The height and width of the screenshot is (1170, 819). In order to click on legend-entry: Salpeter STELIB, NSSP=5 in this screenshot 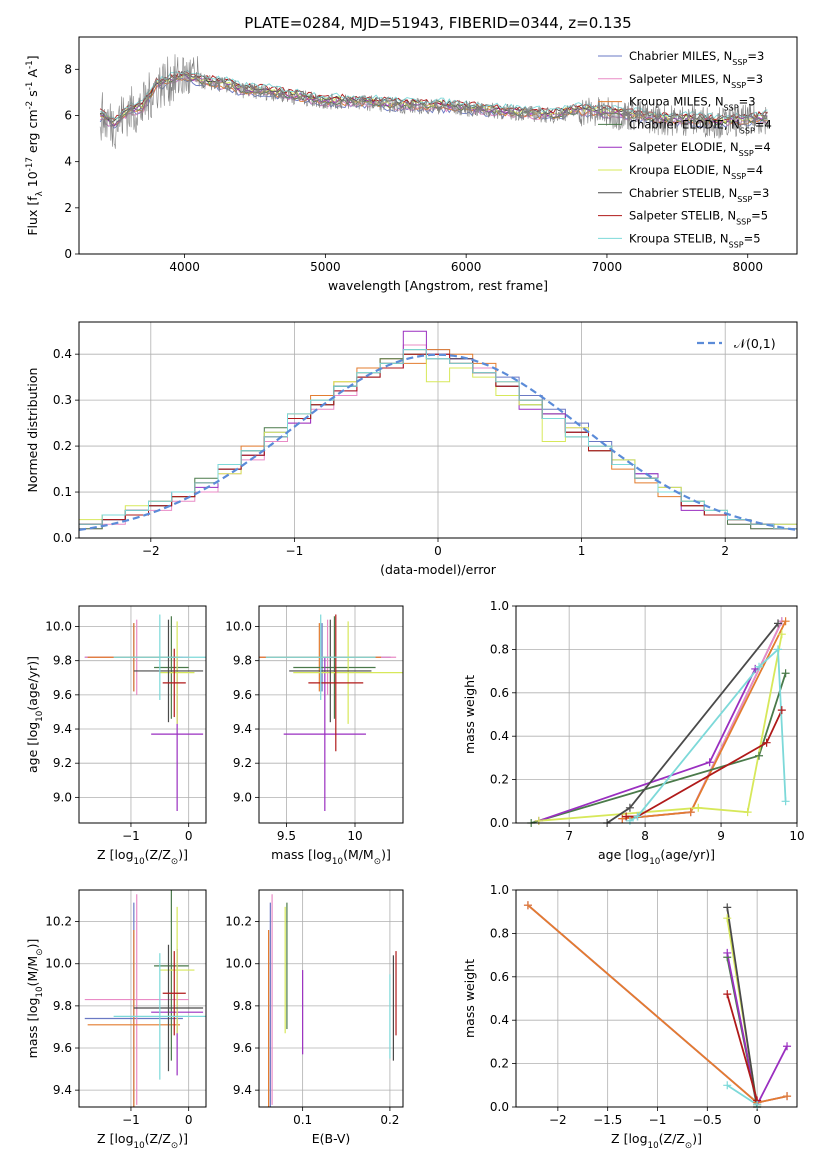, I will do `click(698, 218)`.